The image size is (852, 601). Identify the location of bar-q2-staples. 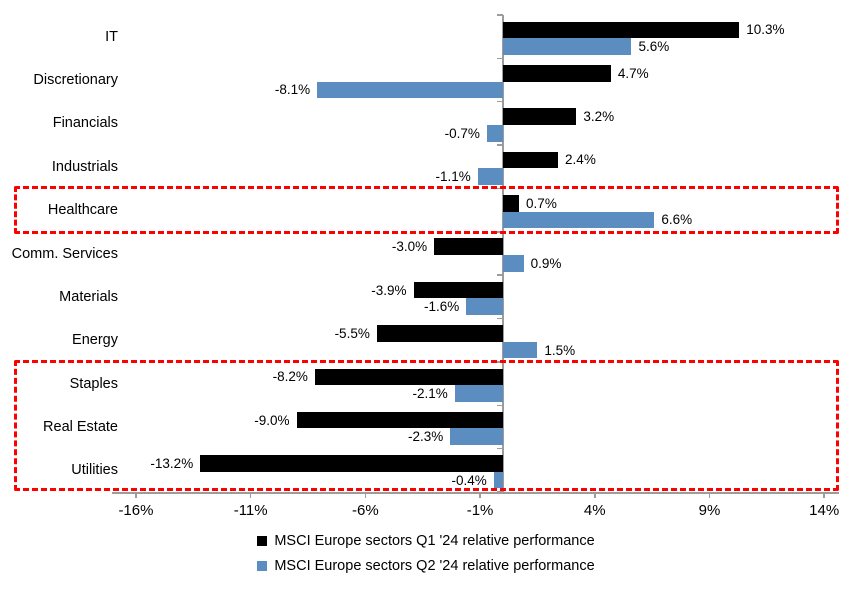
(478, 393).